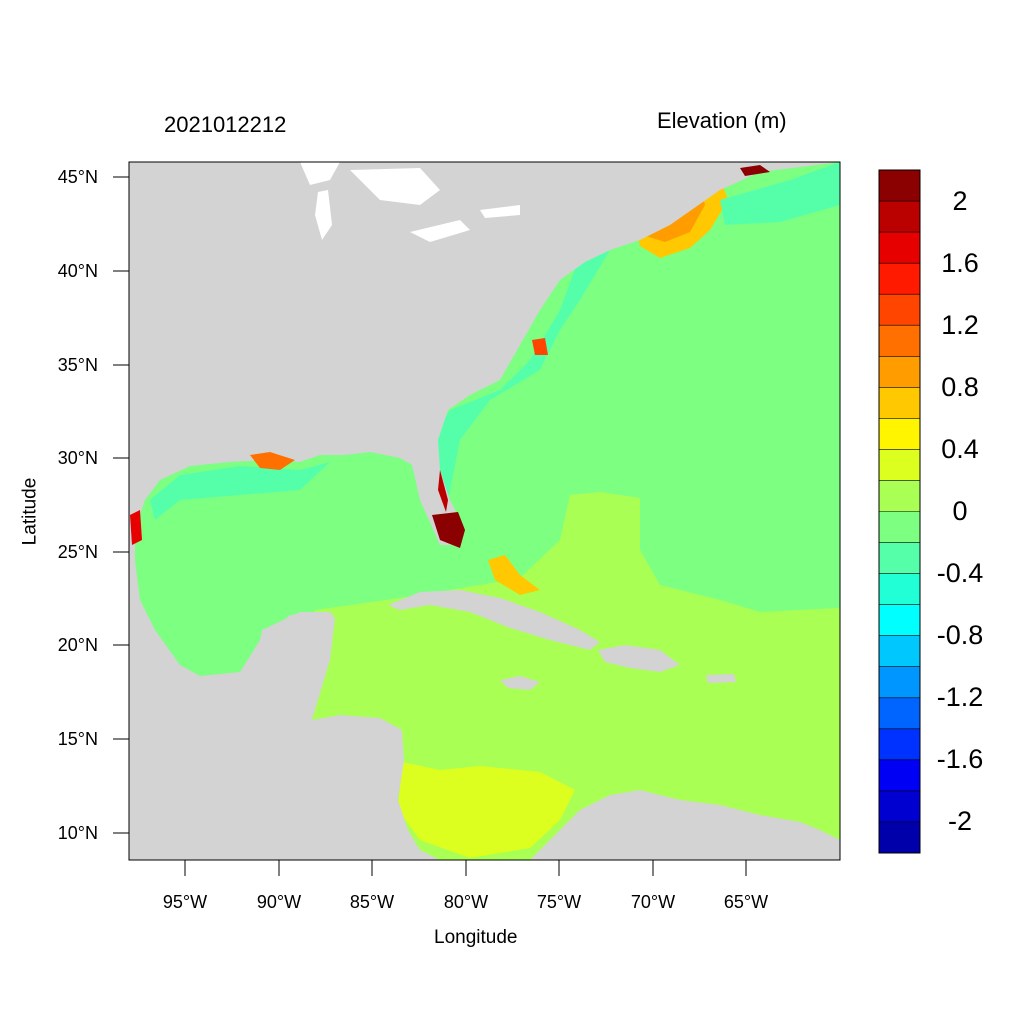 Image resolution: width=1024 pixels, height=1024 pixels. I want to click on y-tick-label: 20°N, so click(77, 645).